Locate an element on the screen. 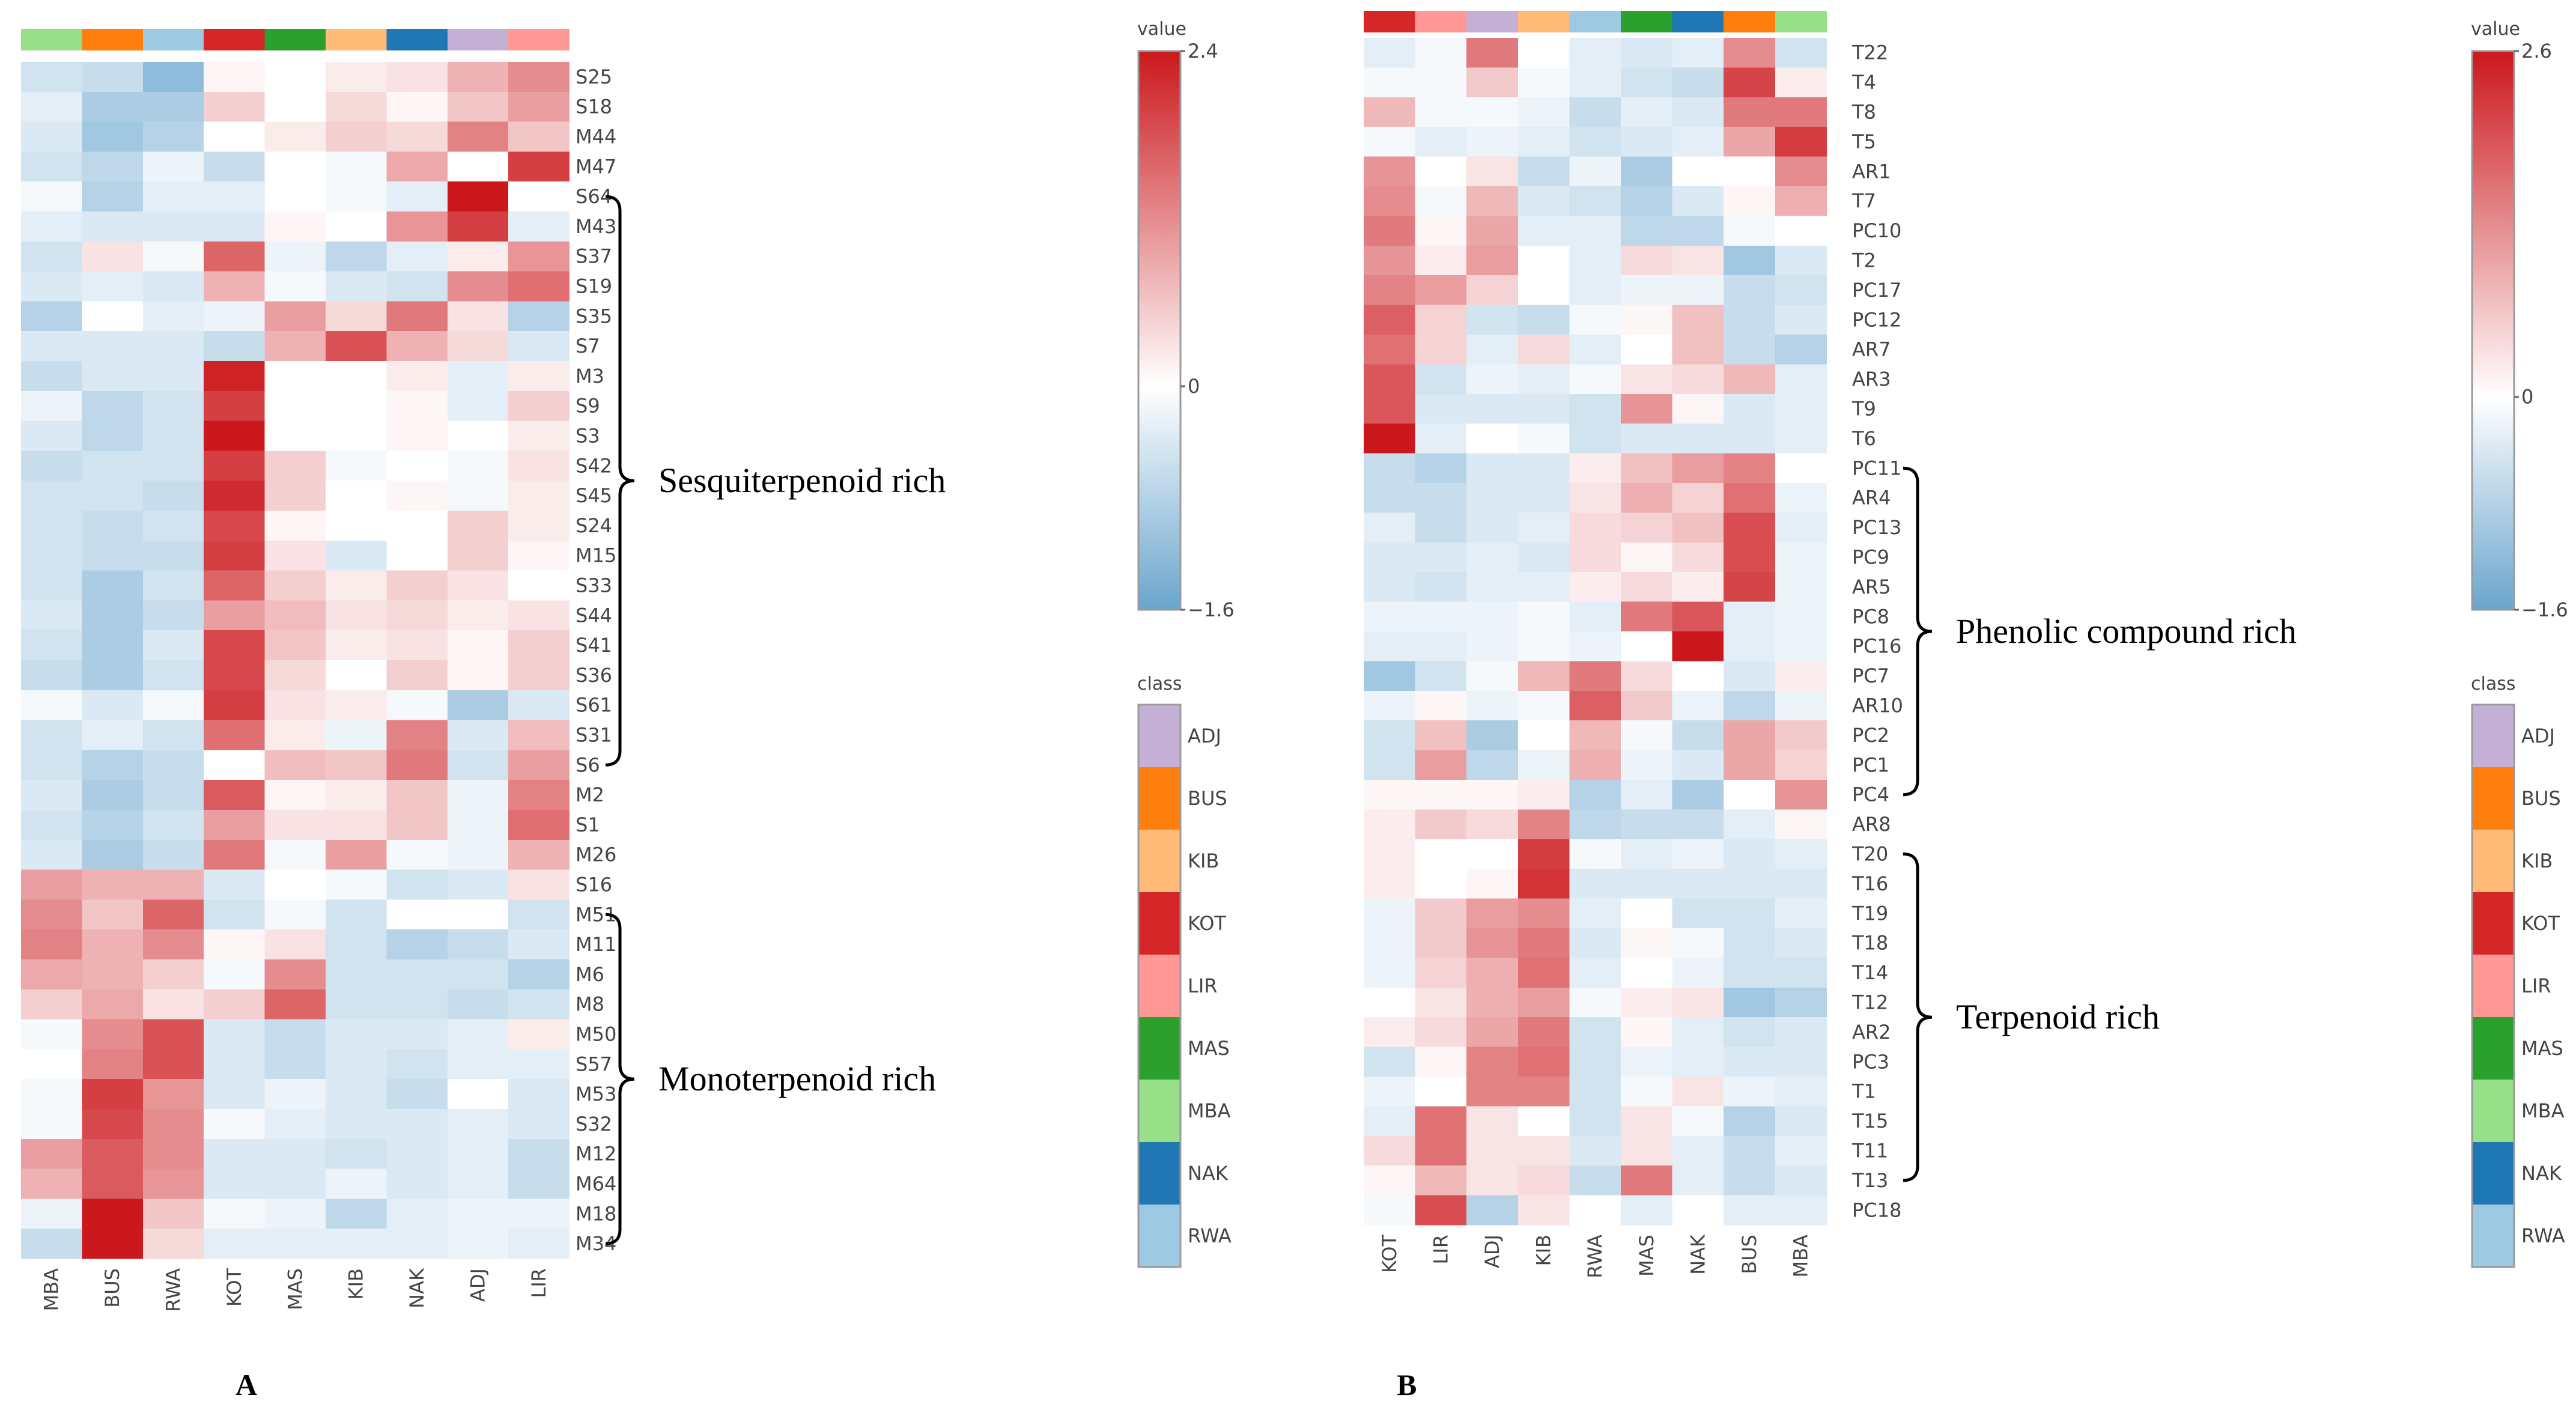 This screenshot has width=2576, height=1416. row-label: S24 is located at coordinates (594, 525).